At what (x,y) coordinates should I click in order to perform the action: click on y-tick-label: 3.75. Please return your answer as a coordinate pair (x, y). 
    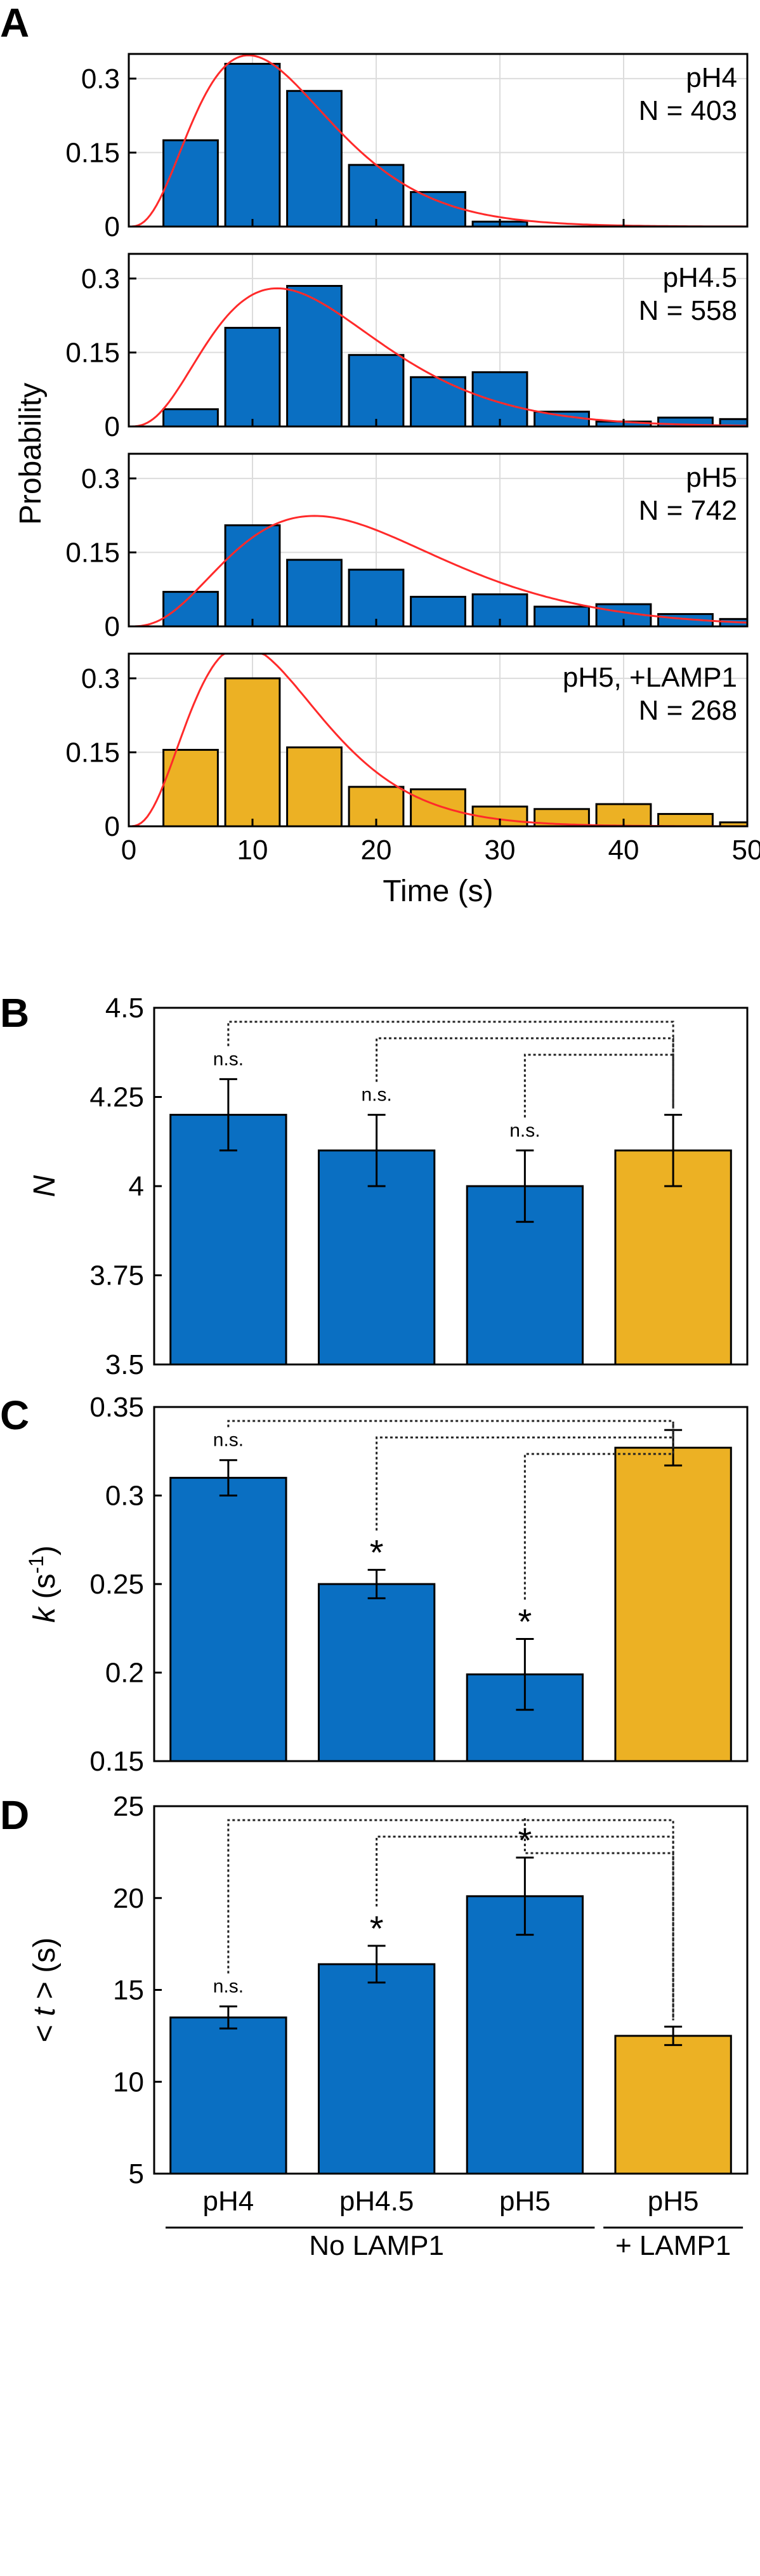
    Looking at the image, I should click on (116, 1276).